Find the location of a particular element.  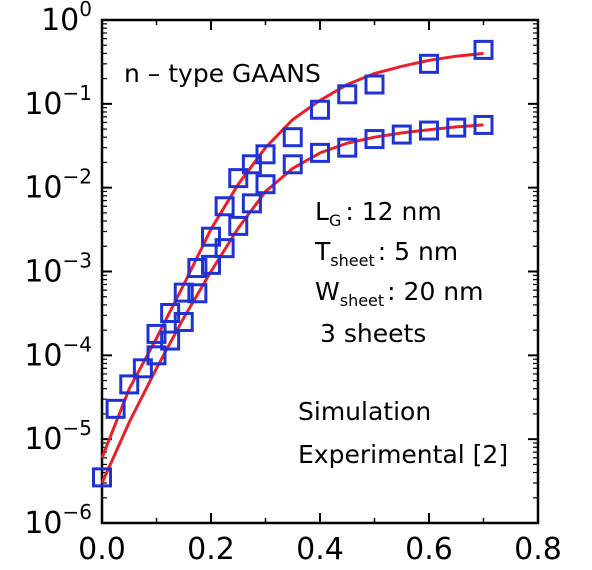

y-tick-label: 10⁻¹ is located at coordinates (58, 101).